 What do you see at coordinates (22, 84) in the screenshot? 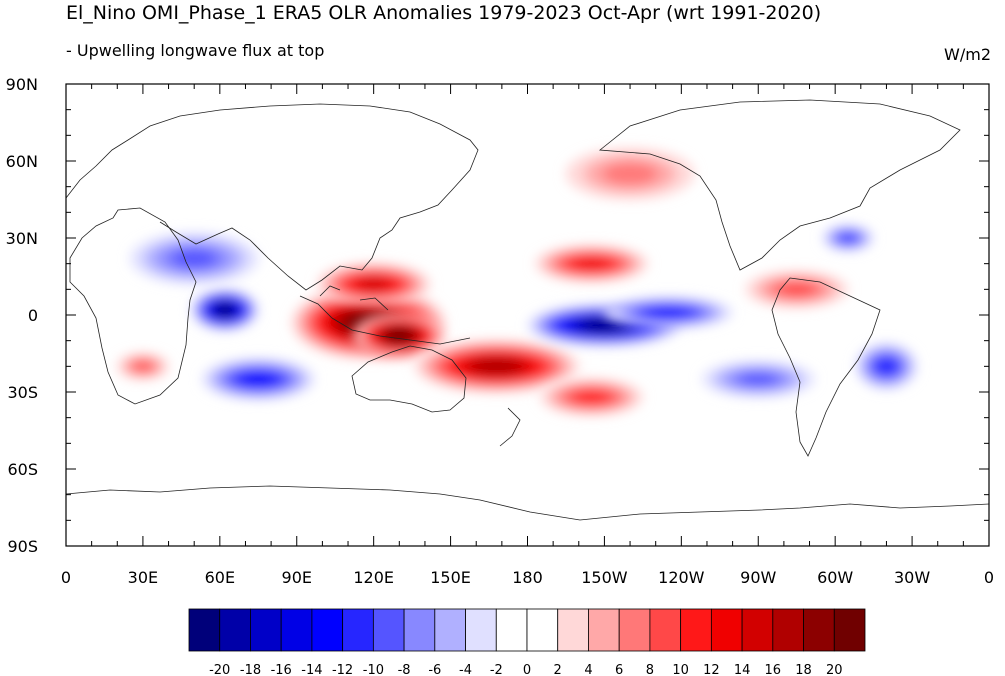
I see `y-tick-label: 90N` at bounding box center [22, 84].